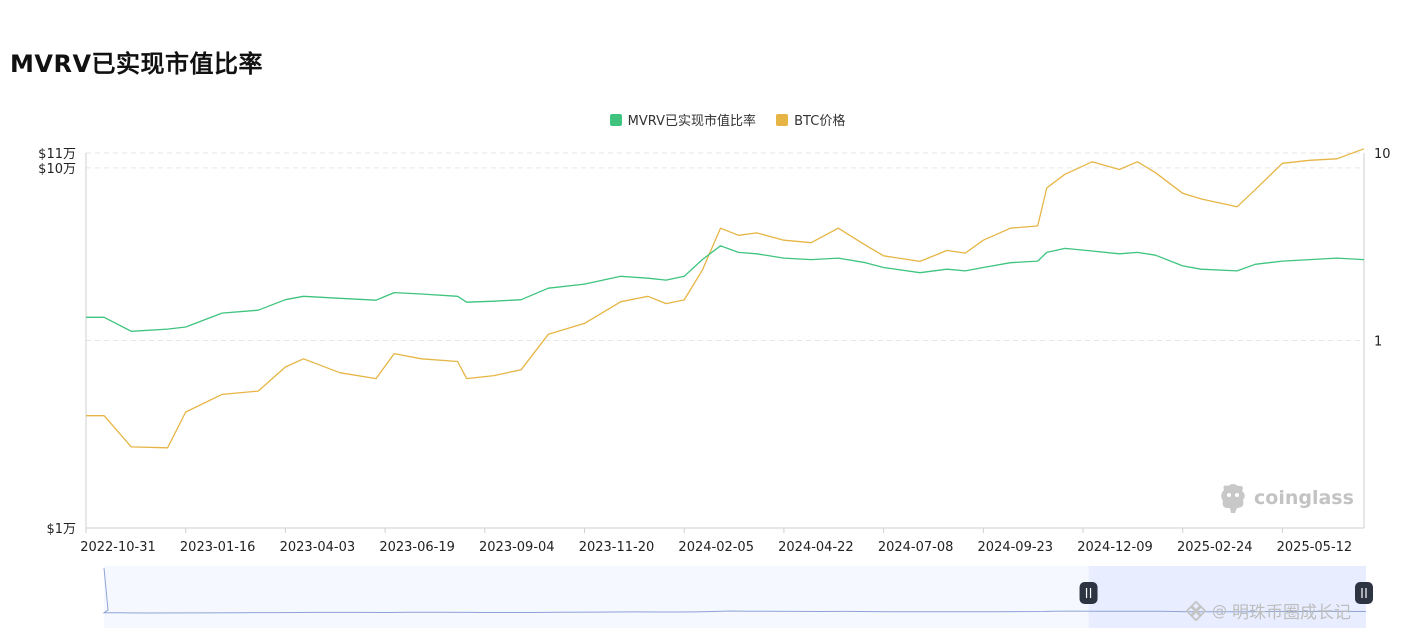  I want to click on series-line-mvrv, so click(725, 288).